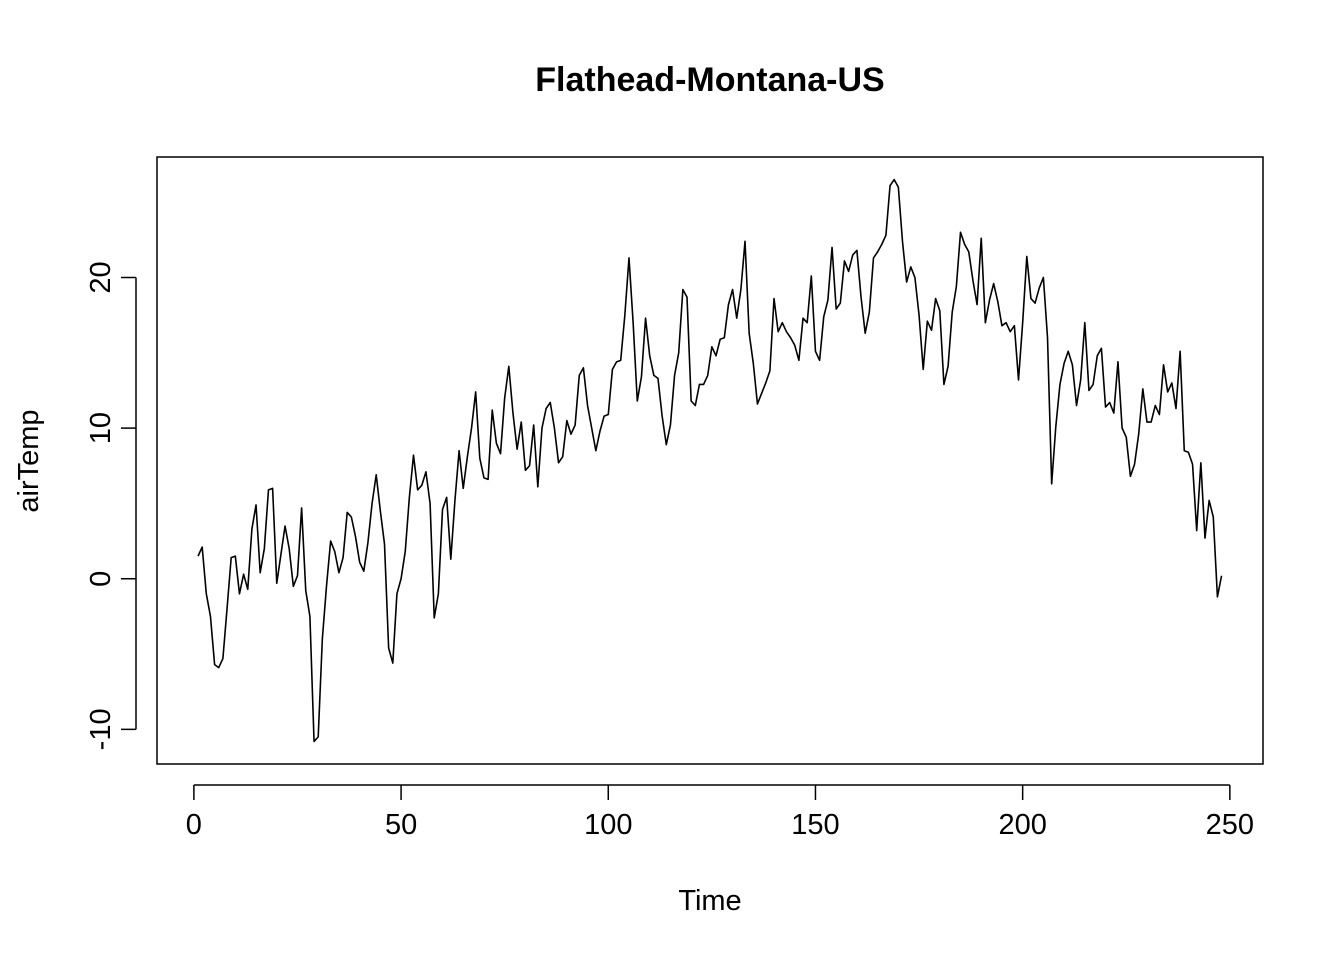 The height and width of the screenshot is (960, 1344). I want to click on y-tick-label: 20, so click(101, 277).